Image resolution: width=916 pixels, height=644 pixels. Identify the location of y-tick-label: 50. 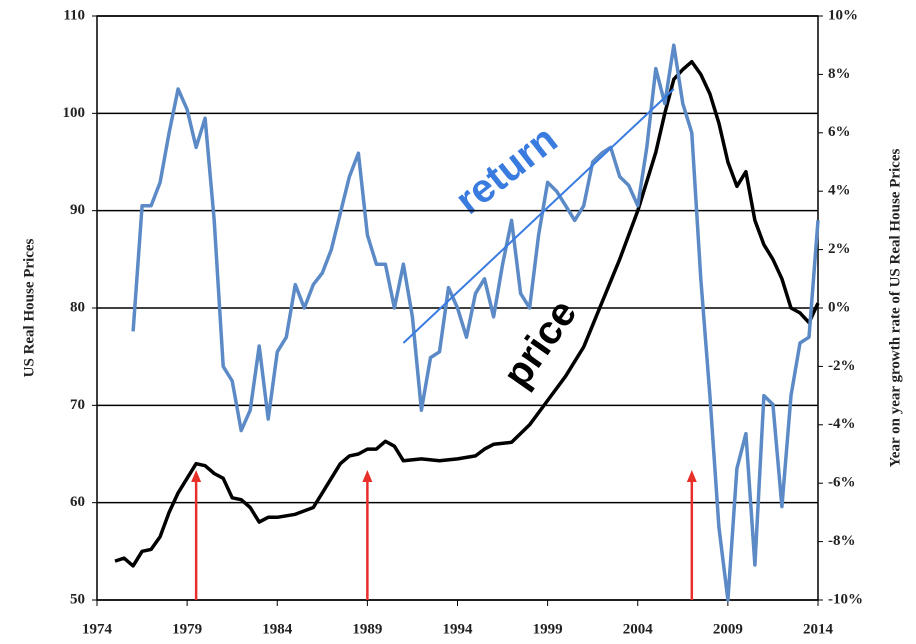
(77, 599).